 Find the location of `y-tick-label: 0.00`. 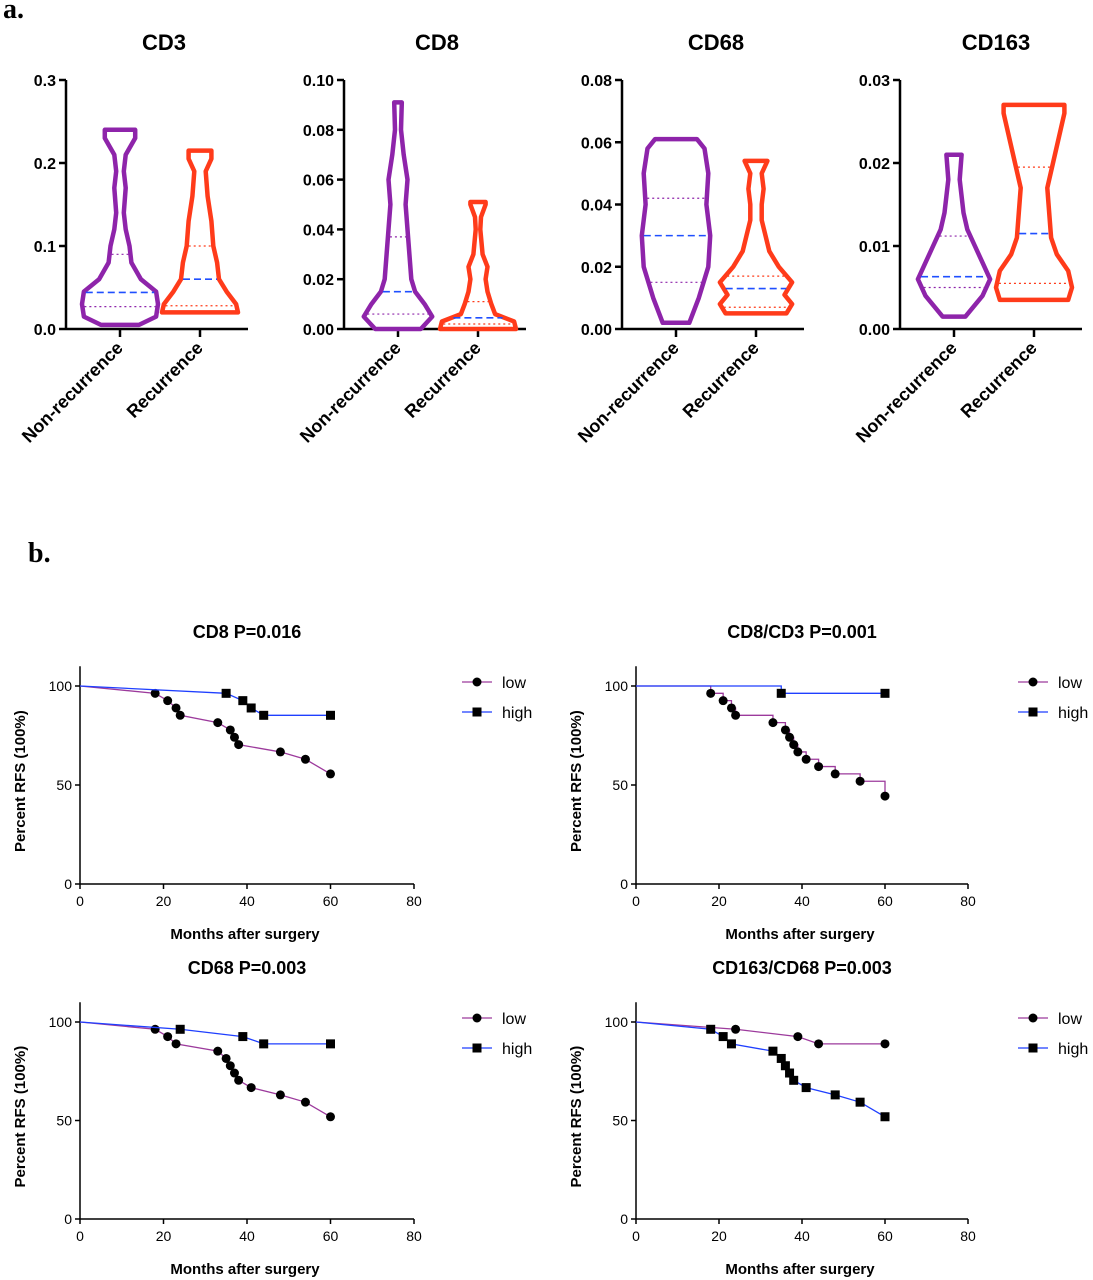

y-tick-label: 0.00 is located at coordinates (596, 330).